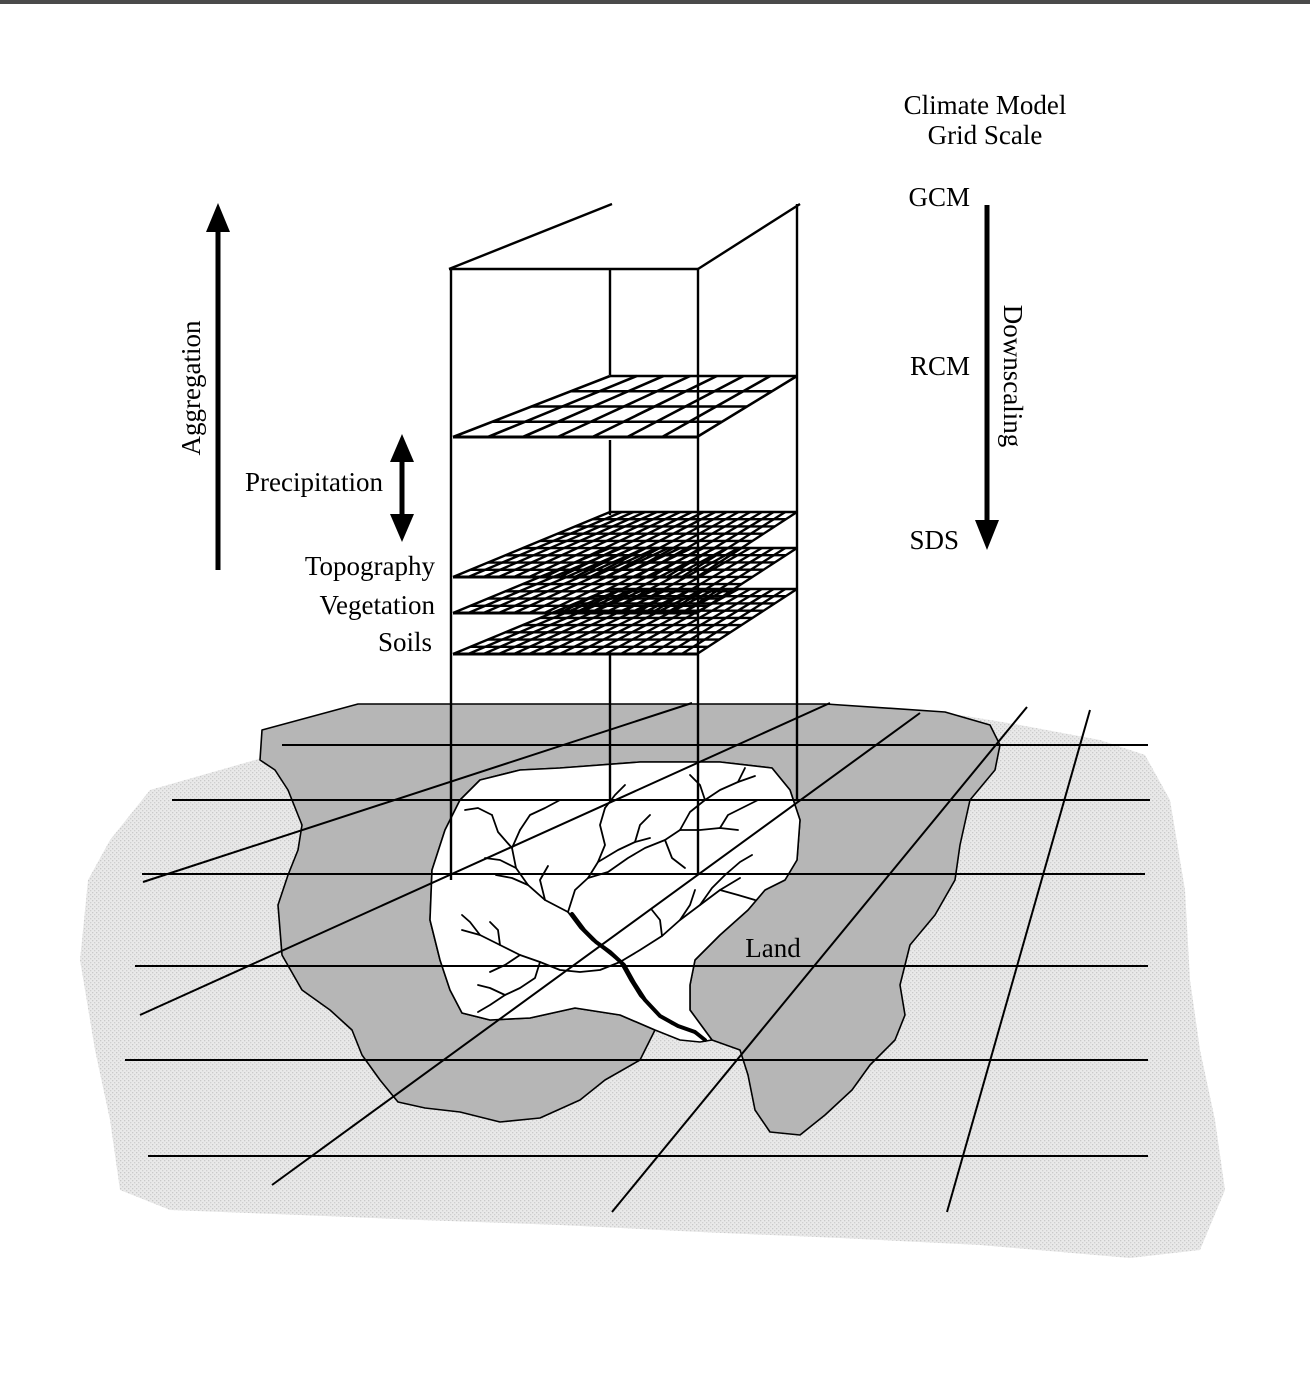  Describe the element at coordinates (218, 386) in the screenshot. I see `aggregation-arrow` at that location.